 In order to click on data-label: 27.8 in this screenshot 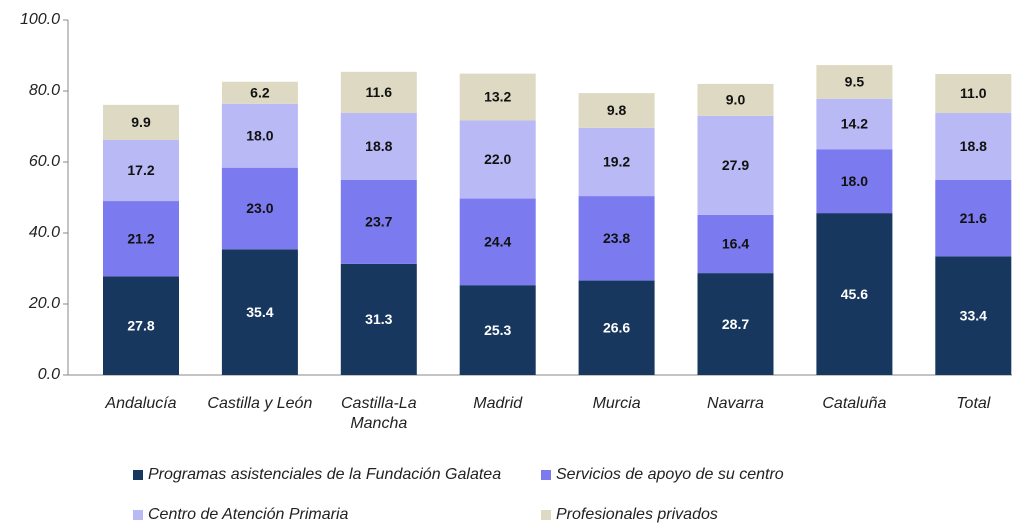, I will do `click(140, 325)`.